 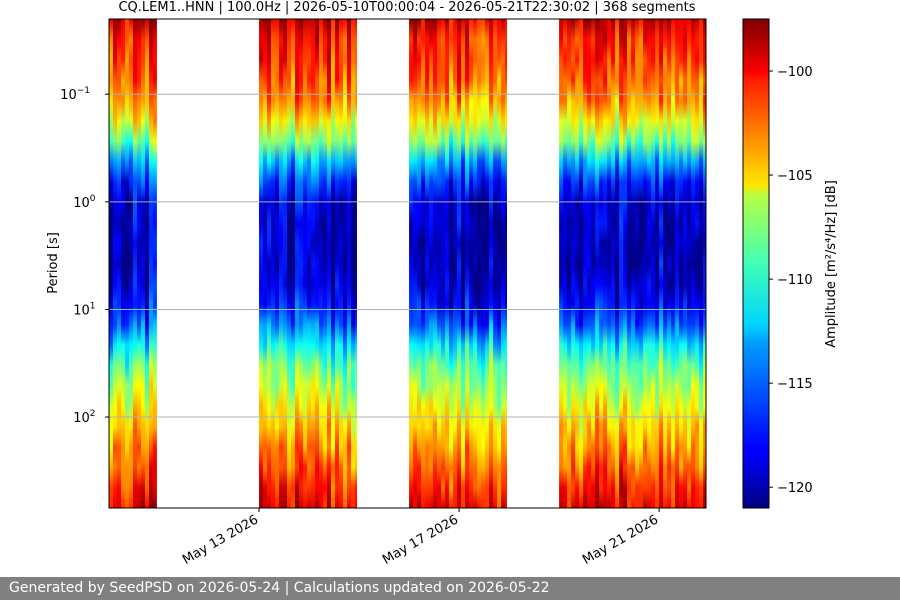 What do you see at coordinates (756, 263) in the screenshot?
I see `colorbar-gradient` at bounding box center [756, 263].